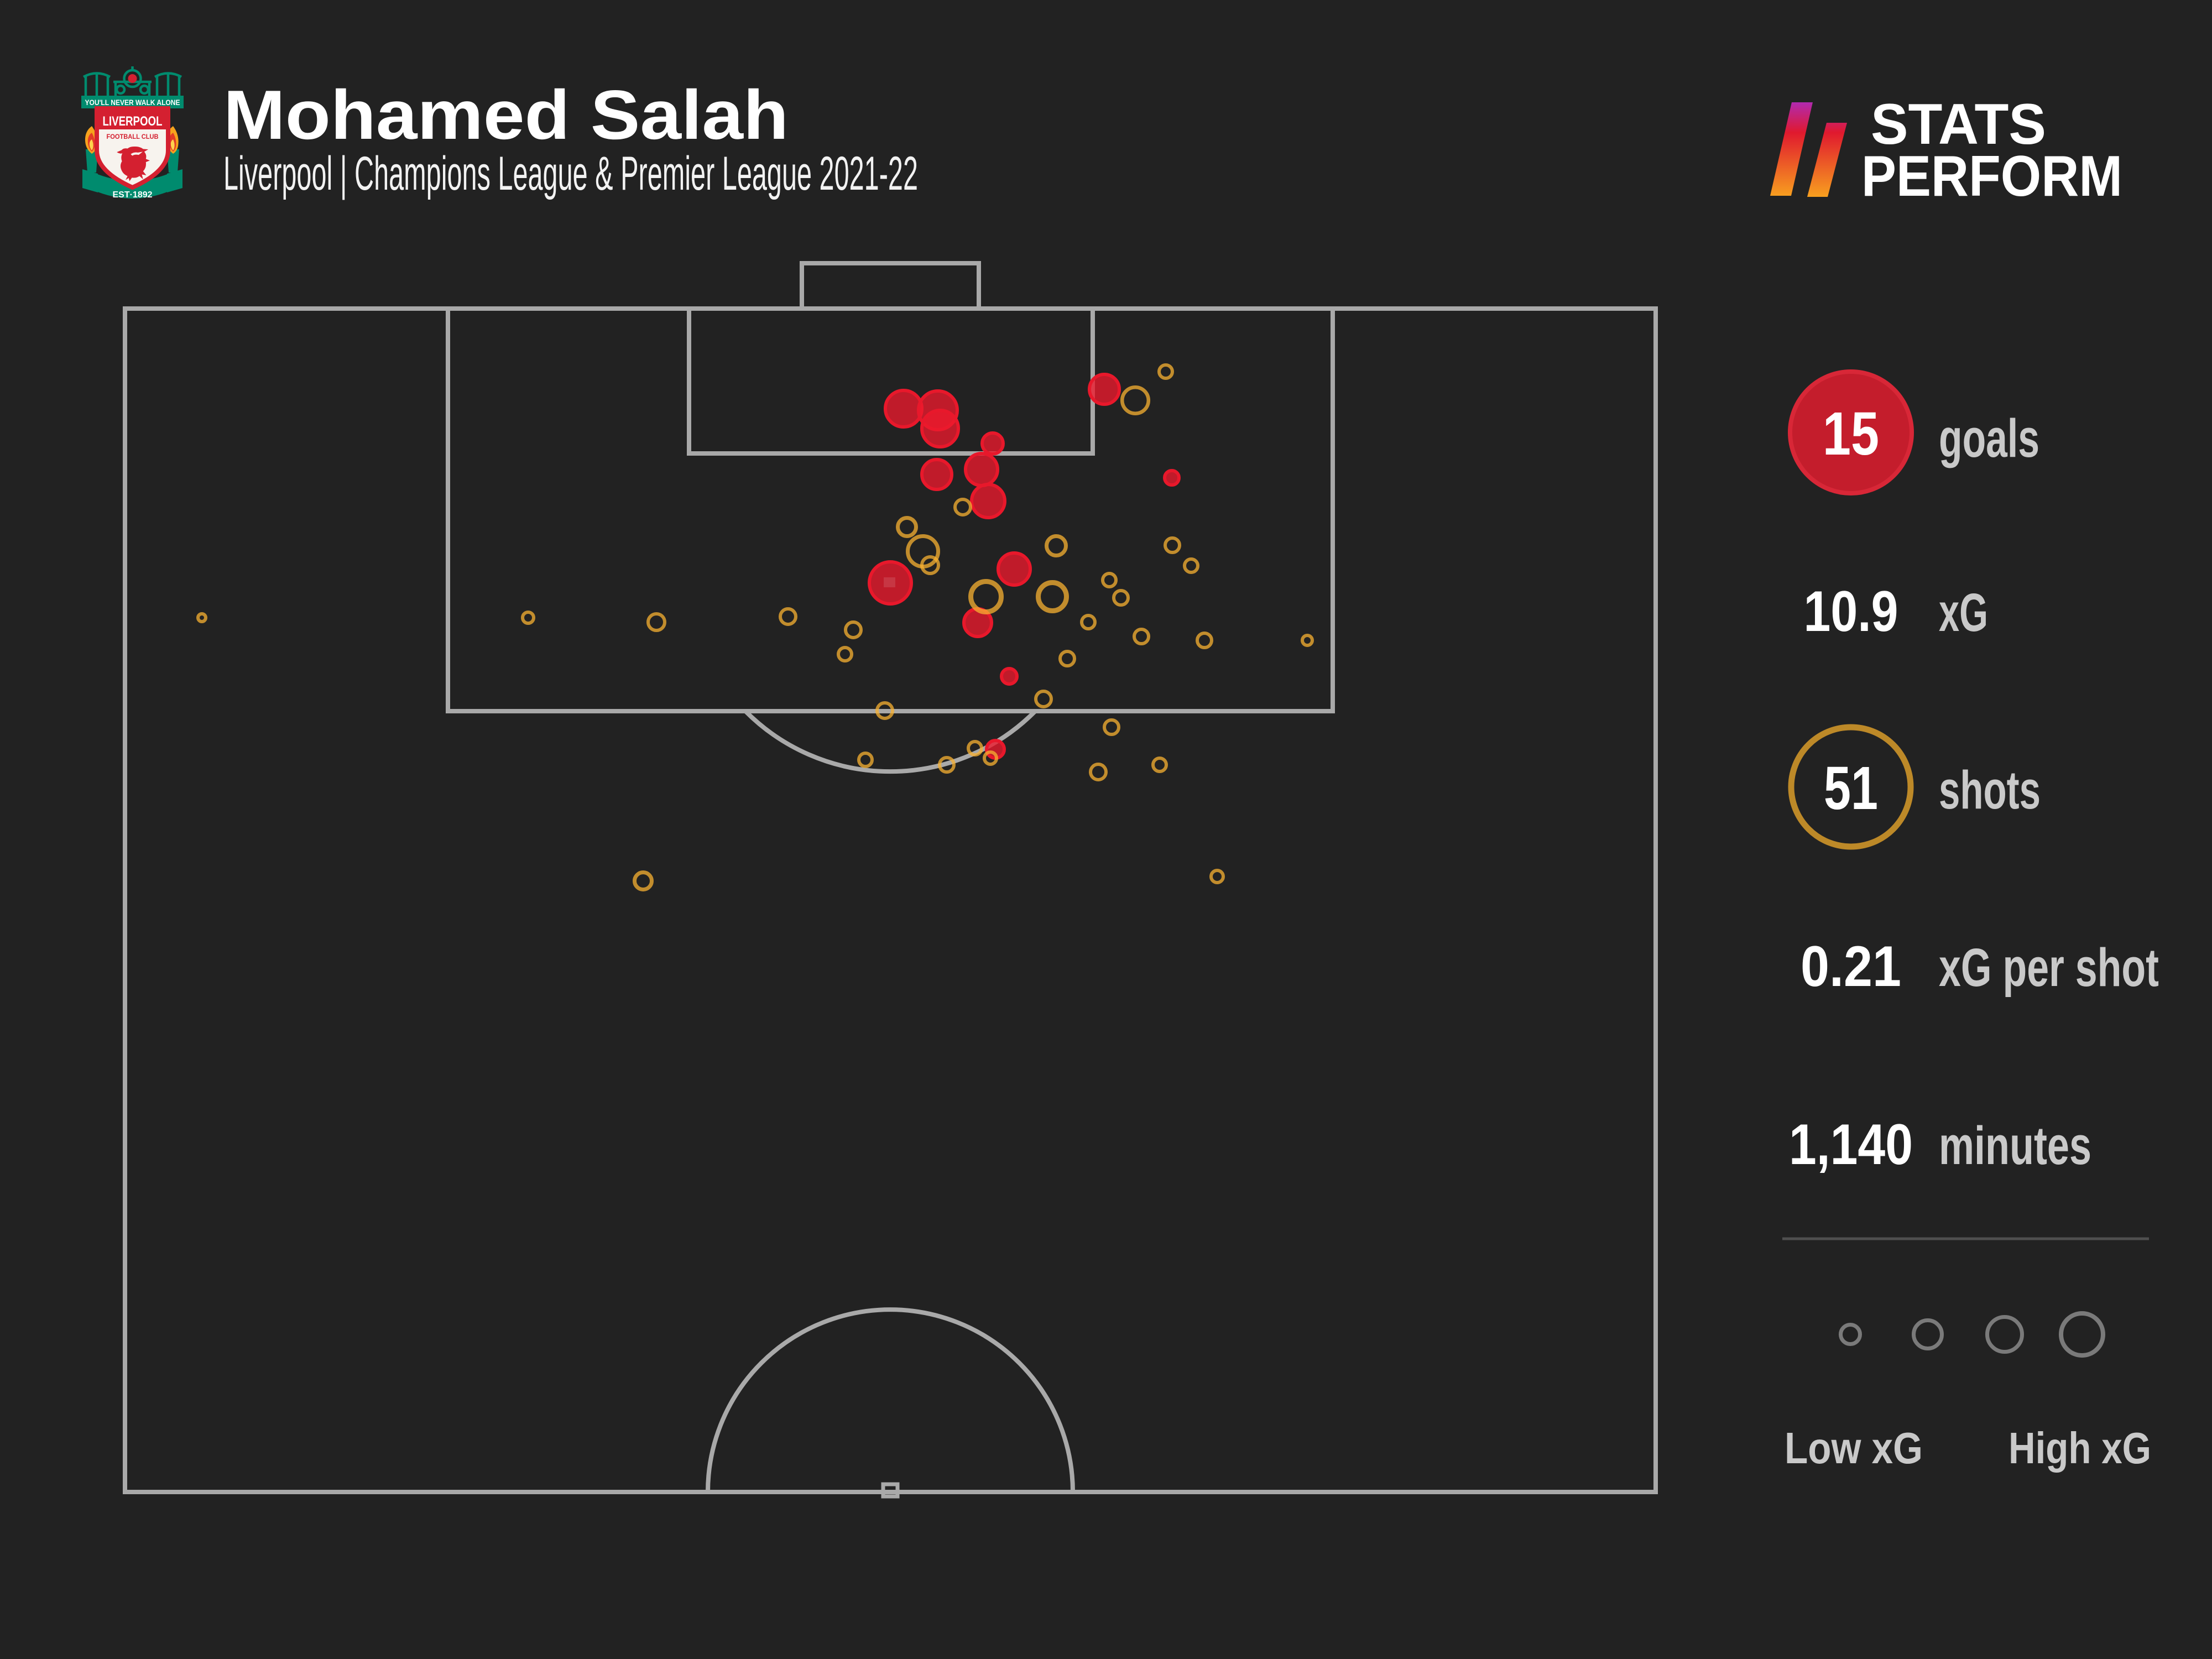  Describe the element at coordinates (506, 115) in the screenshot. I see `svg-text: Mohamed Salah` at that location.